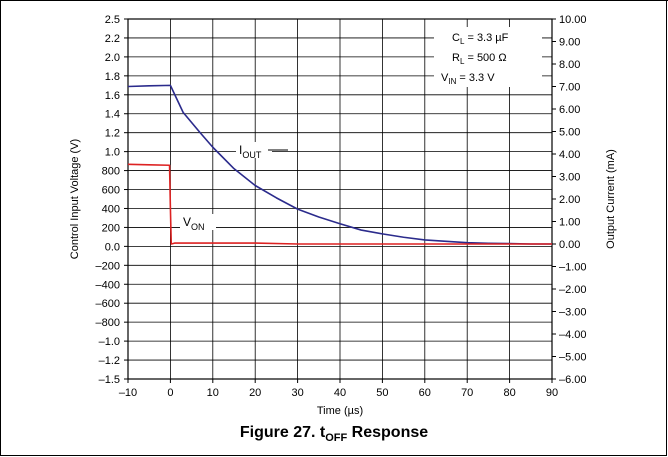 This screenshot has height=457, width=668. Describe the element at coordinates (573, 268) in the screenshot. I see `right-tick-label: –1.00` at that location.